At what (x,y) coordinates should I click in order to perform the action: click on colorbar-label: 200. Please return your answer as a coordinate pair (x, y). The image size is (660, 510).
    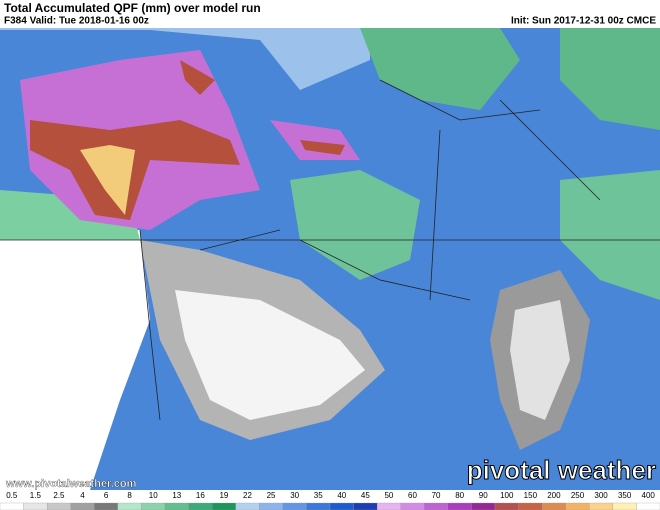
    Looking at the image, I should click on (554, 495).